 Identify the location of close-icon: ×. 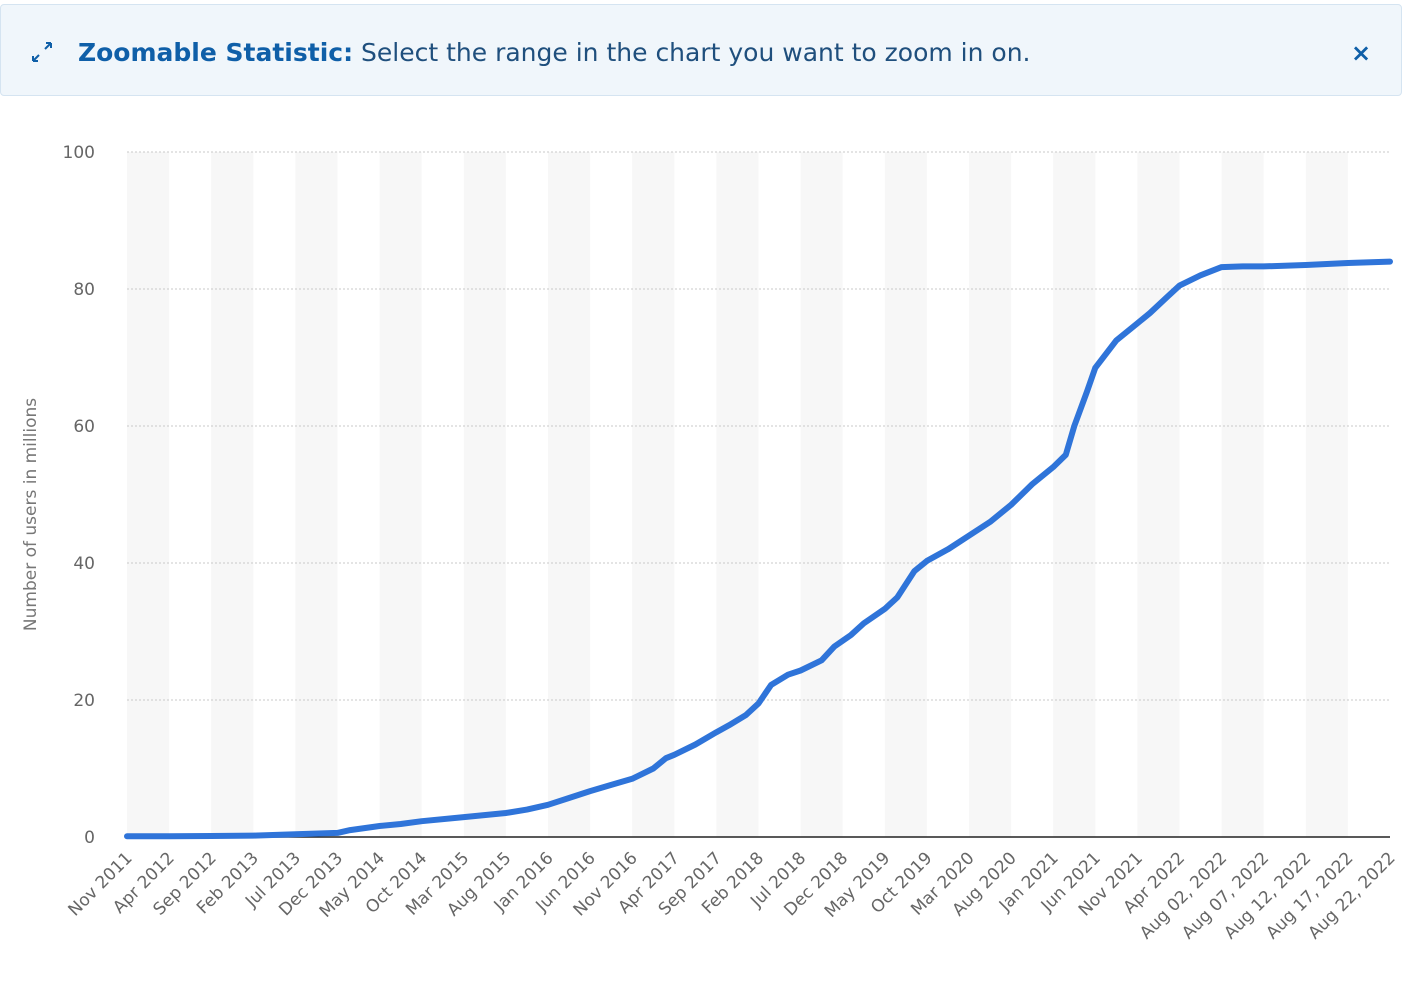
(1361, 53).